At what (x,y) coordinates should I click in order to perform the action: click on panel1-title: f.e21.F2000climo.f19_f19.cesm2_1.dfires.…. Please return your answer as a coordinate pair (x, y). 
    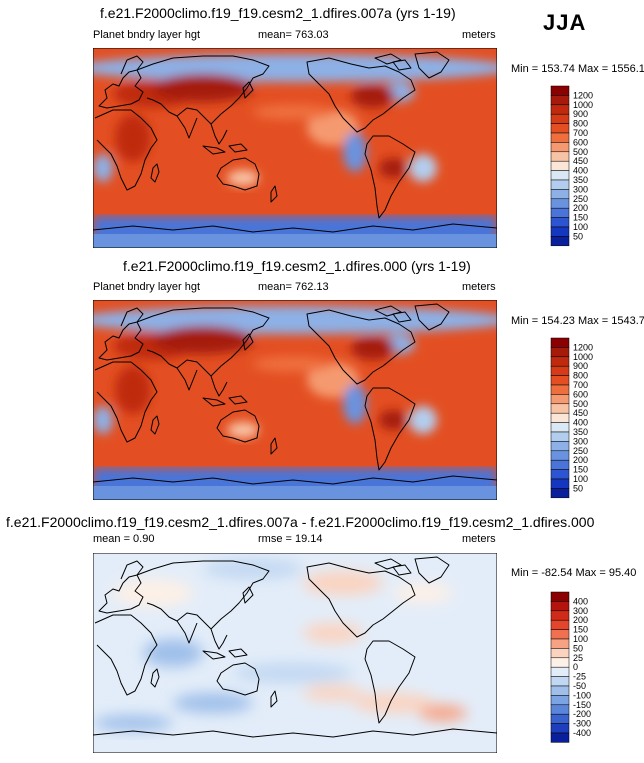
    Looking at the image, I should click on (278, 13).